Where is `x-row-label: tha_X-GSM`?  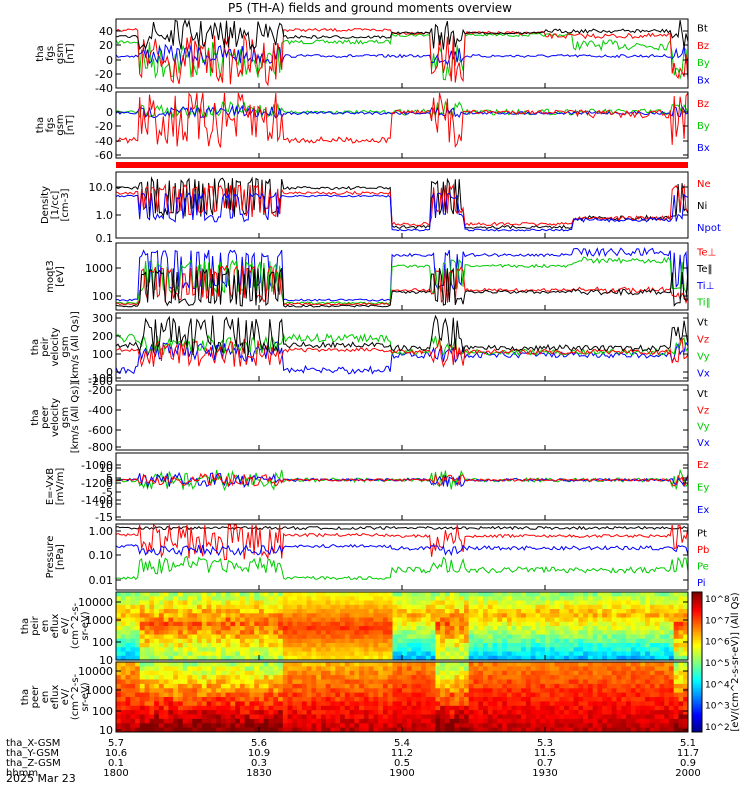 x-row-label: tha_X-GSM is located at coordinates (33, 743).